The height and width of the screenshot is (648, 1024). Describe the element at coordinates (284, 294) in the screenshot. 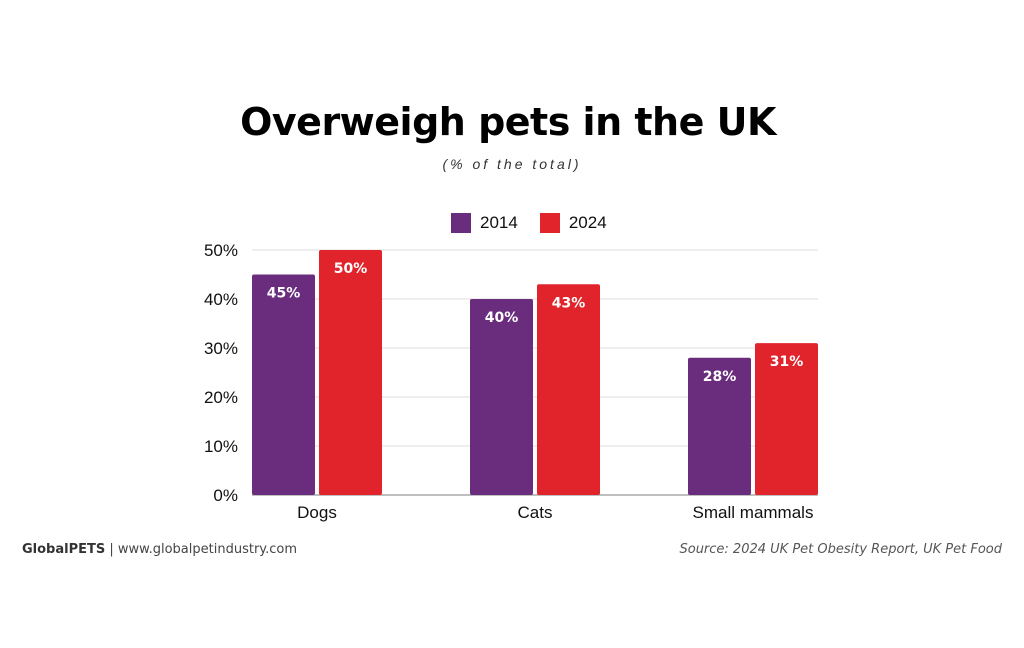

I see `data-label: 45%` at that location.